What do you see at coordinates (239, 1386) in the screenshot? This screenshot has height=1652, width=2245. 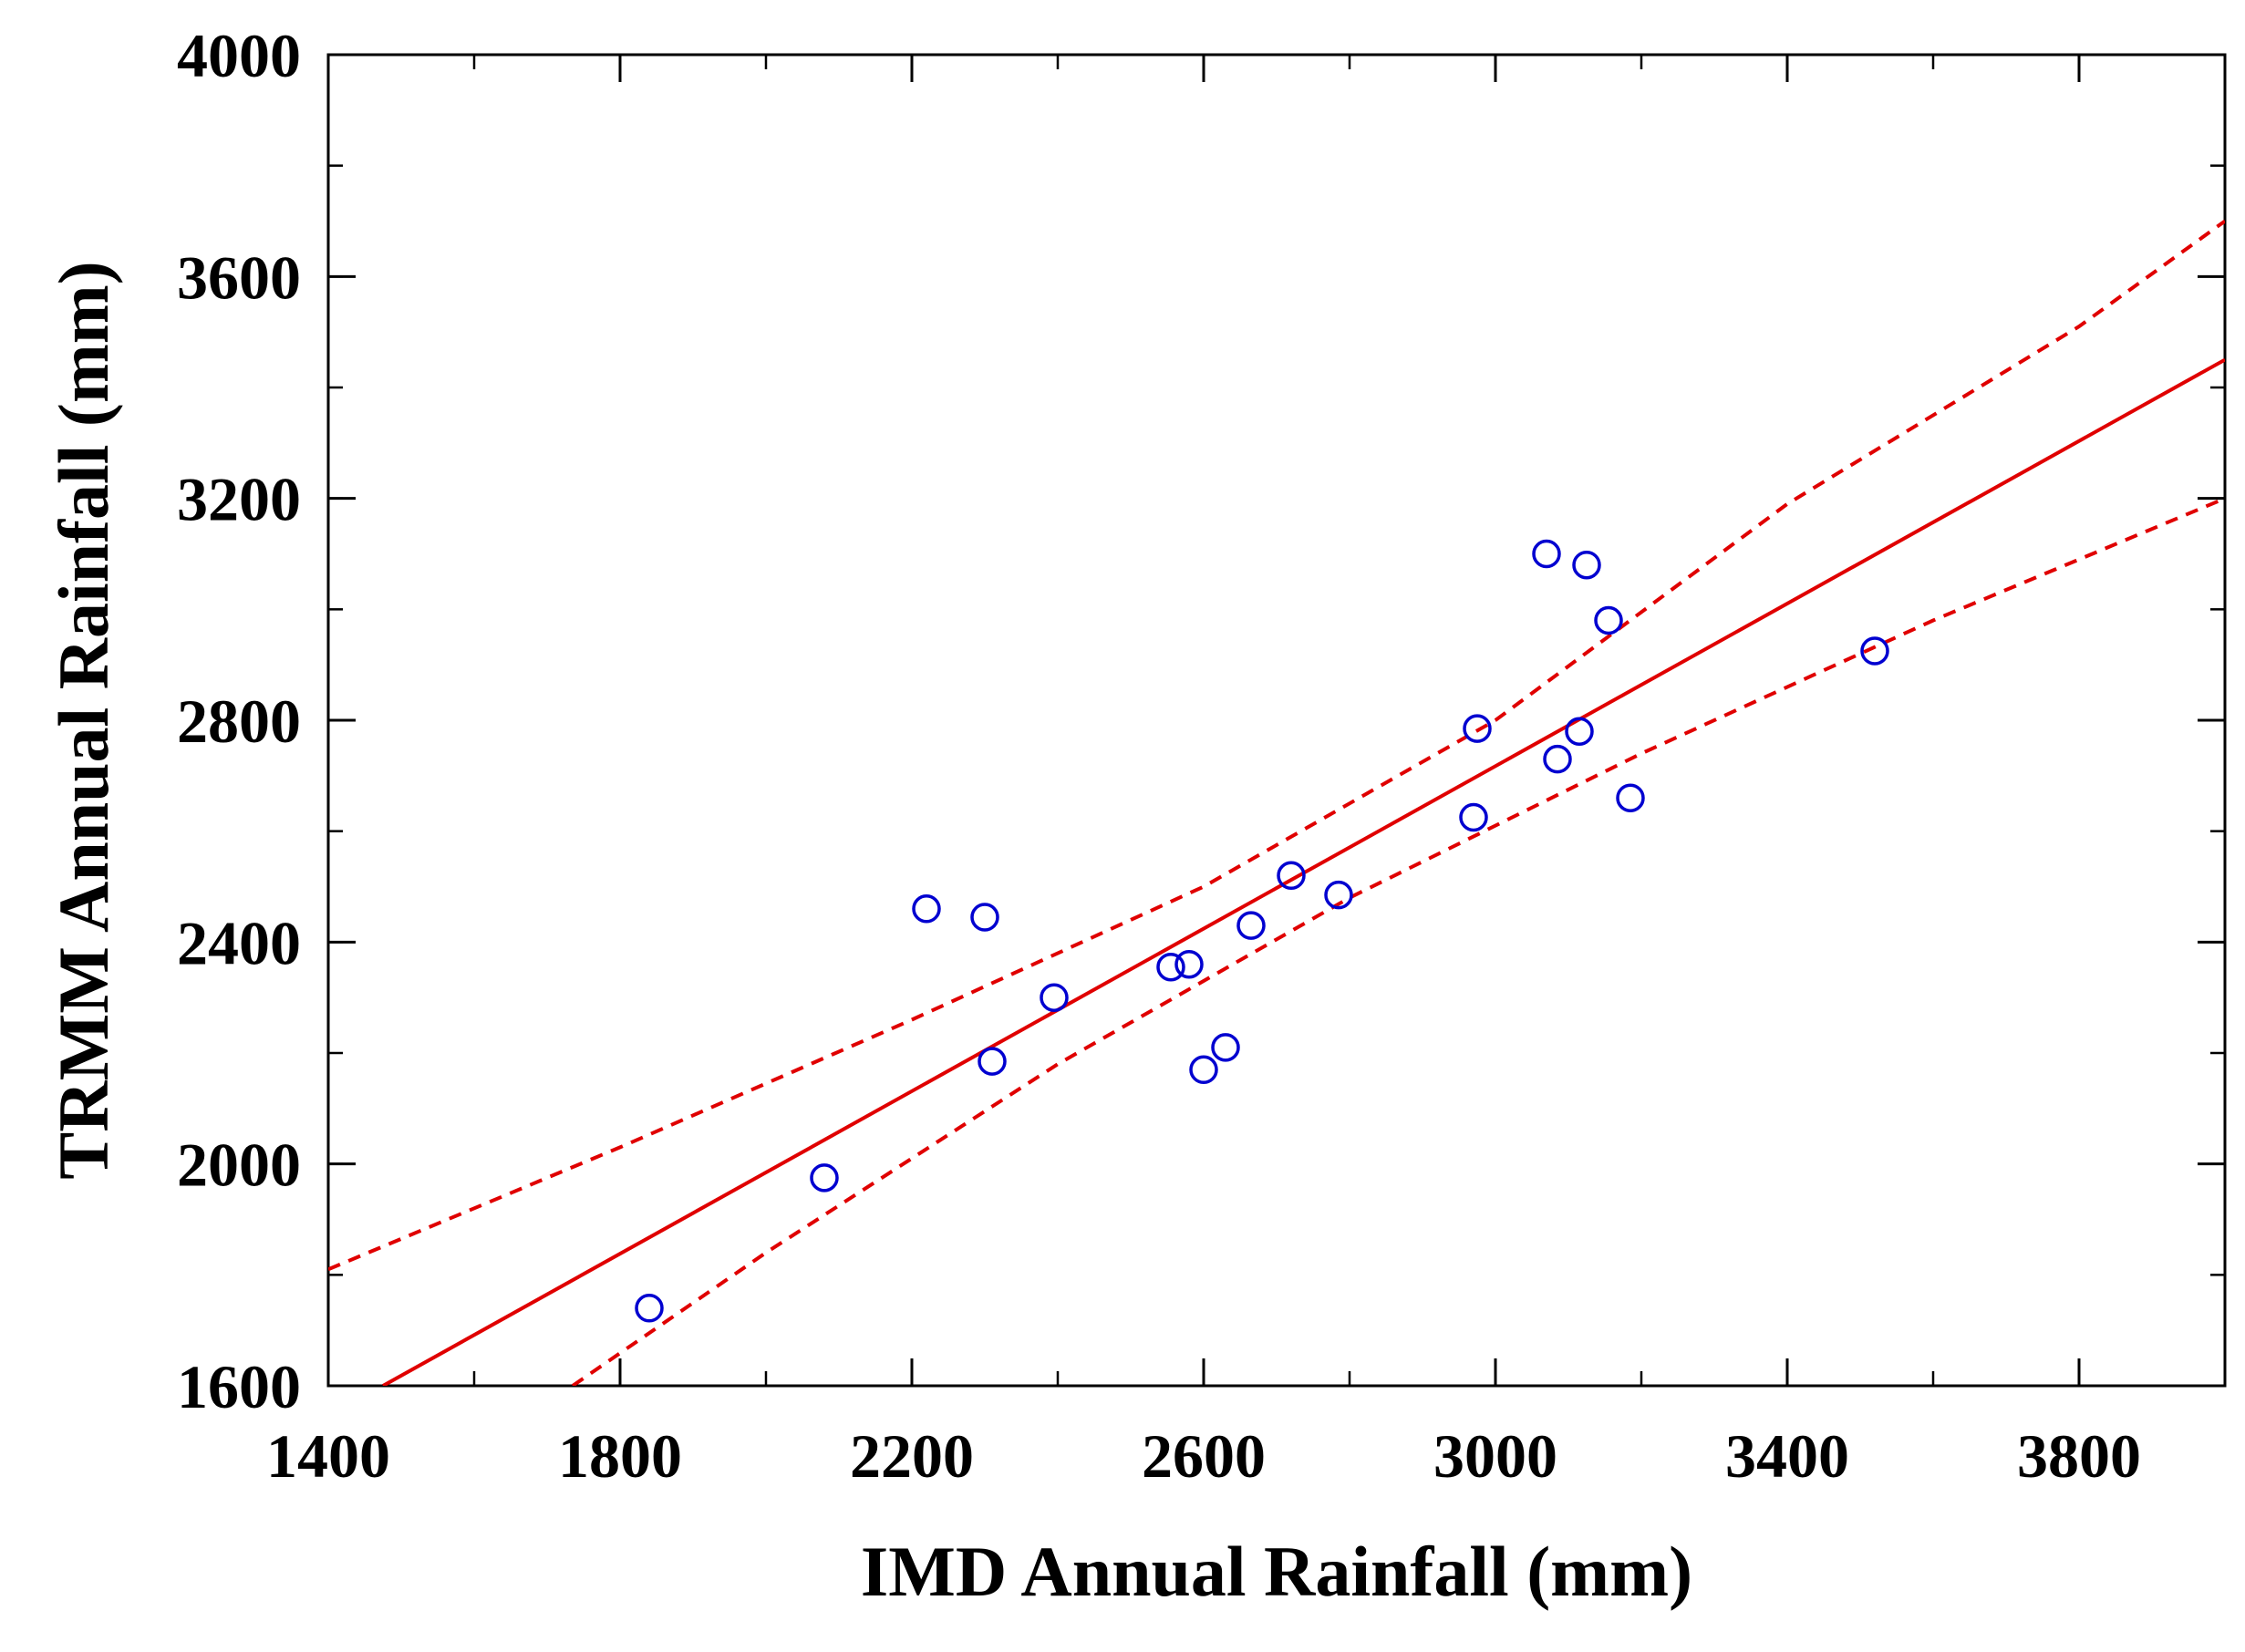 I see `y-tick-label: 1600` at bounding box center [239, 1386].